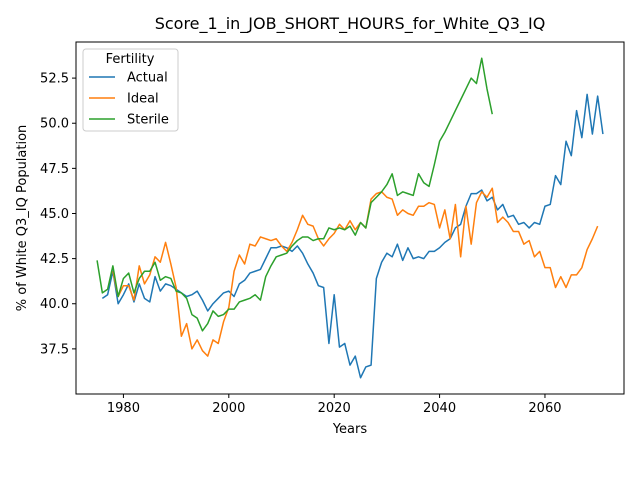 This screenshot has height=480, width=640. What do you see at coordinates (147, 78) in the screenshot?
I see `legend-label-actual: Actual` at bounding box center [147, 78].